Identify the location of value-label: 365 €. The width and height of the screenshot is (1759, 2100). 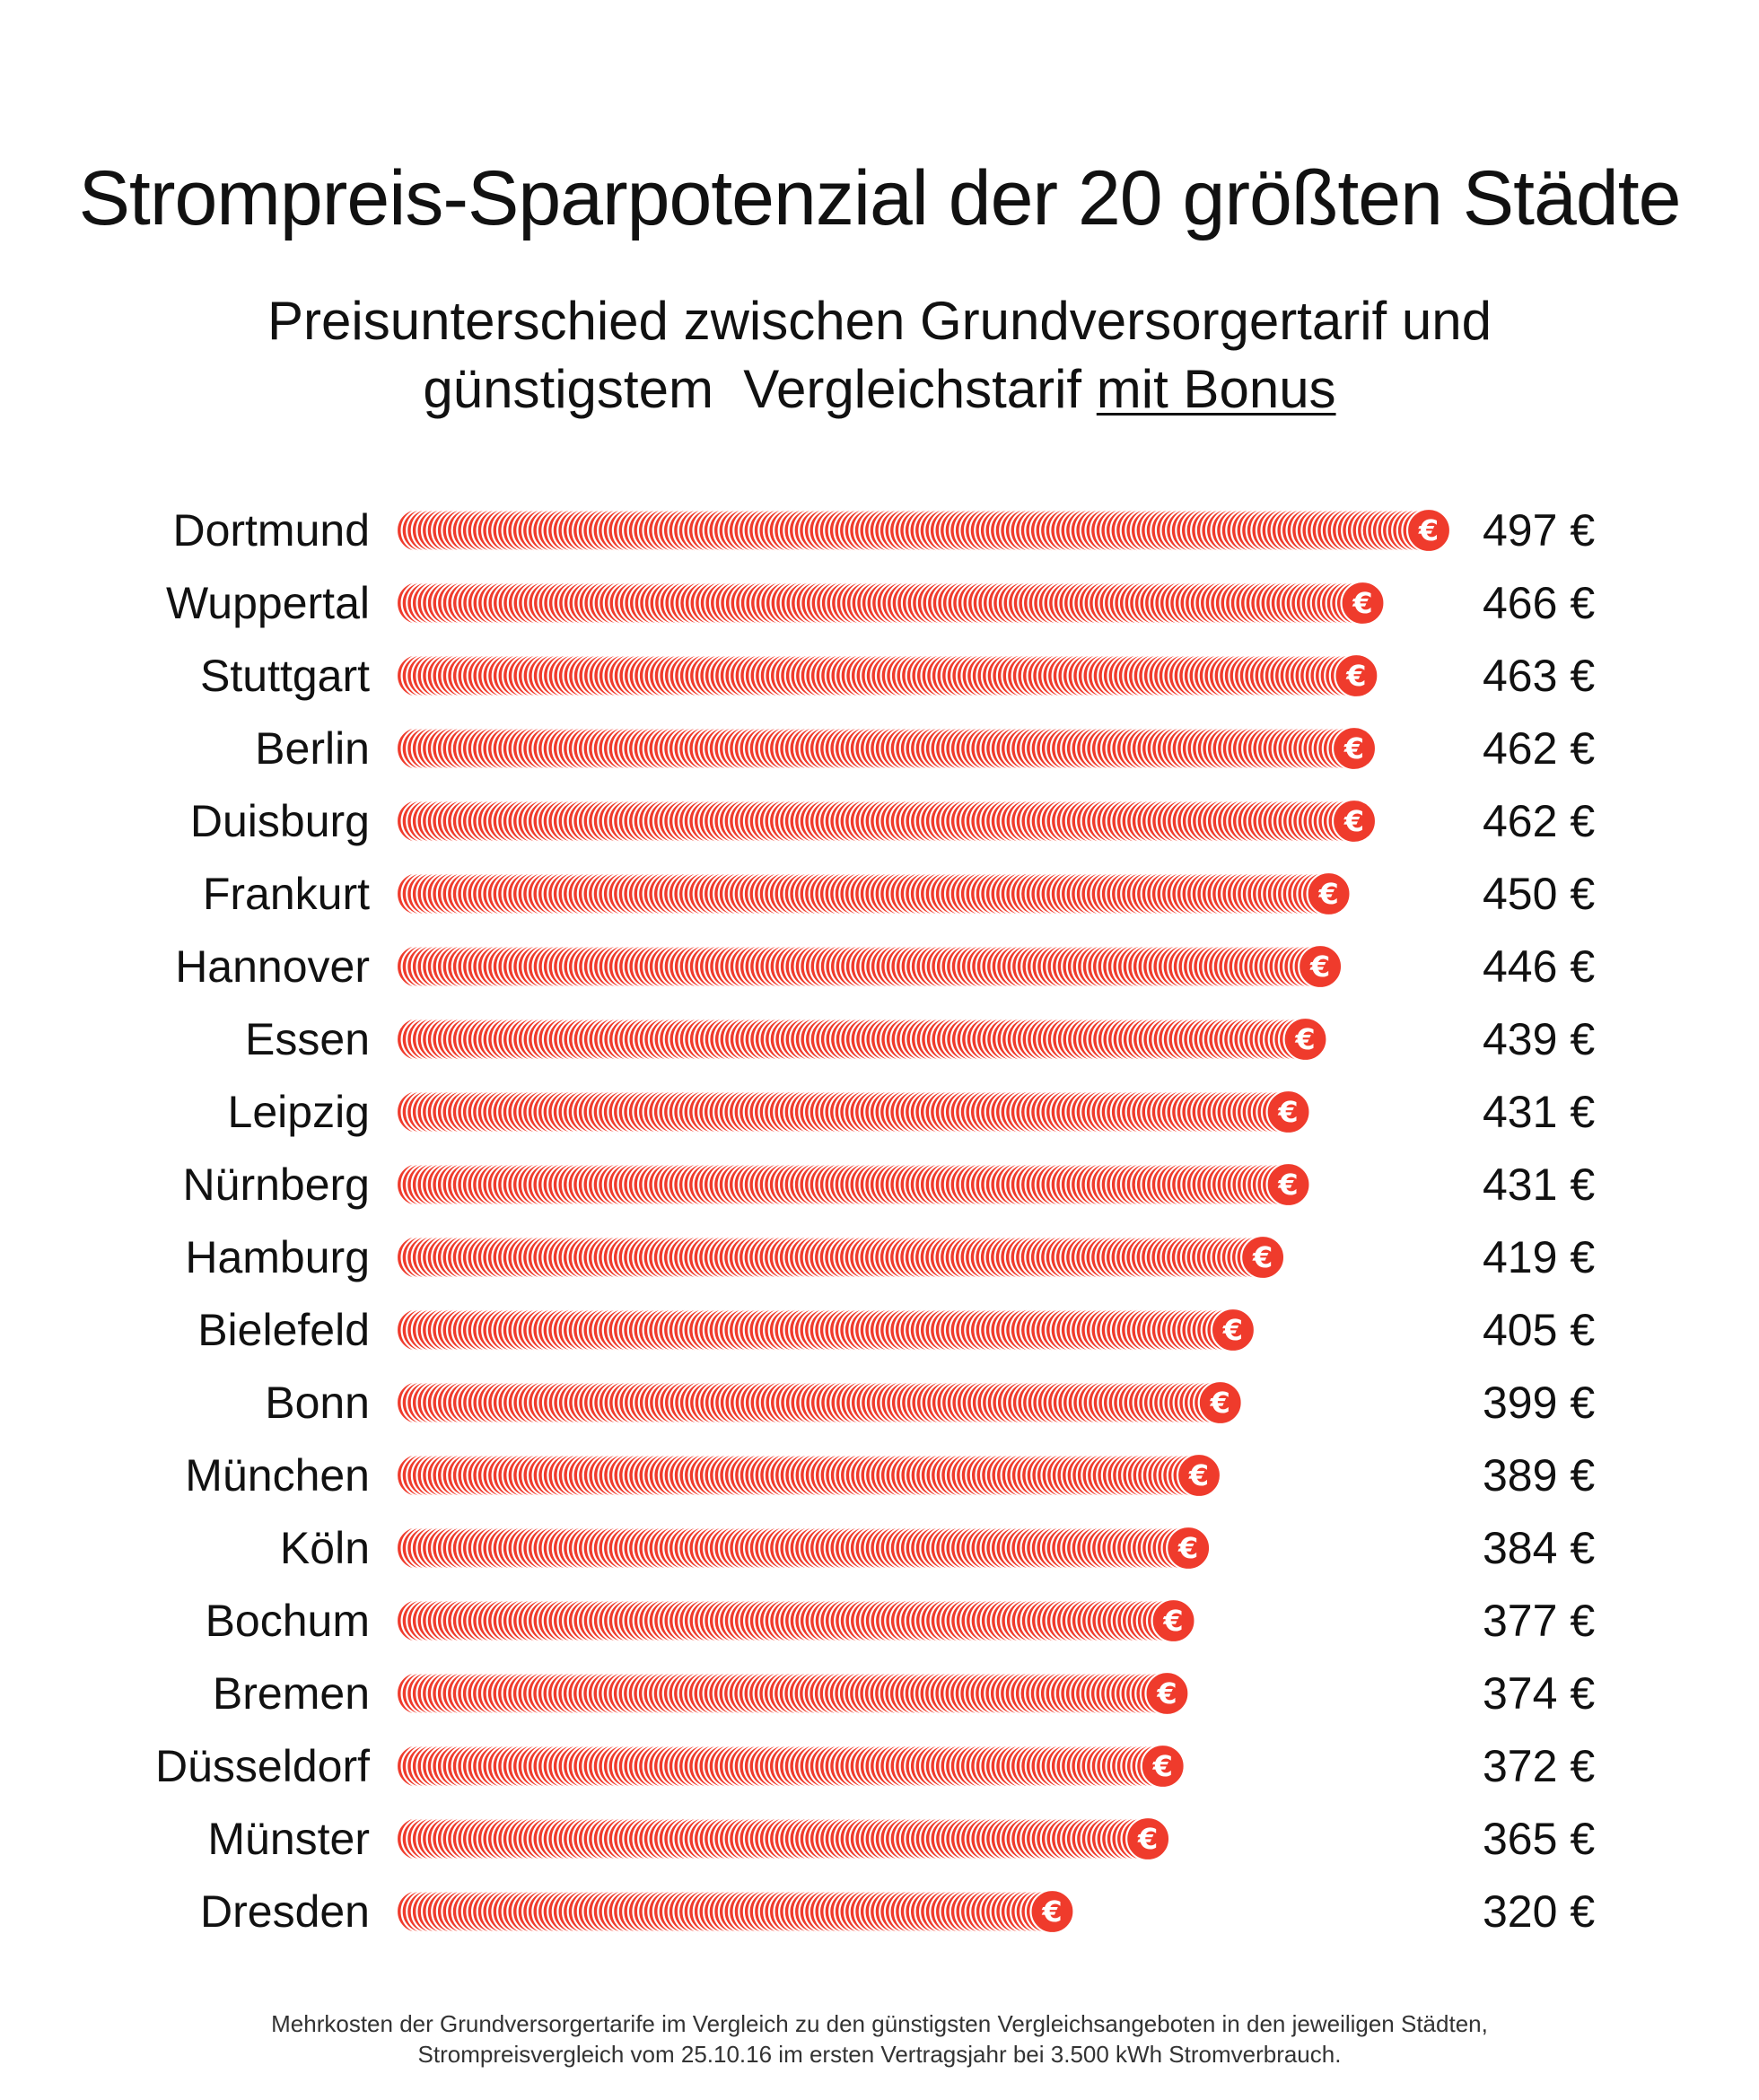
(1539, 1839).